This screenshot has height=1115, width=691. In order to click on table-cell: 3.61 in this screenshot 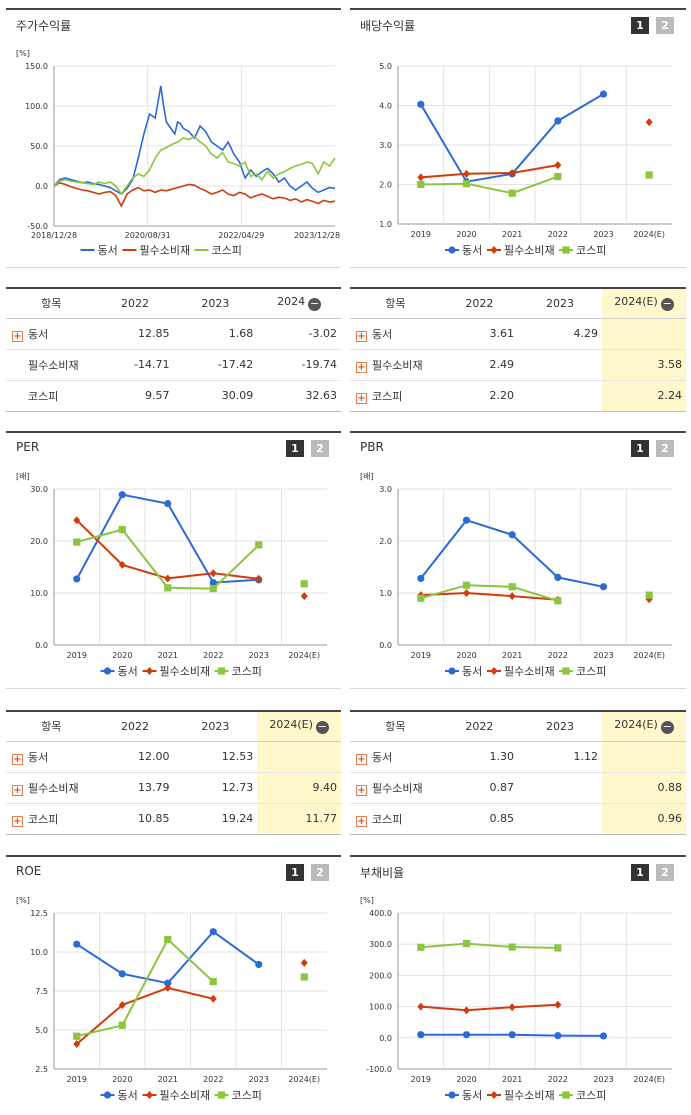, I will do `click(479, 334)`.